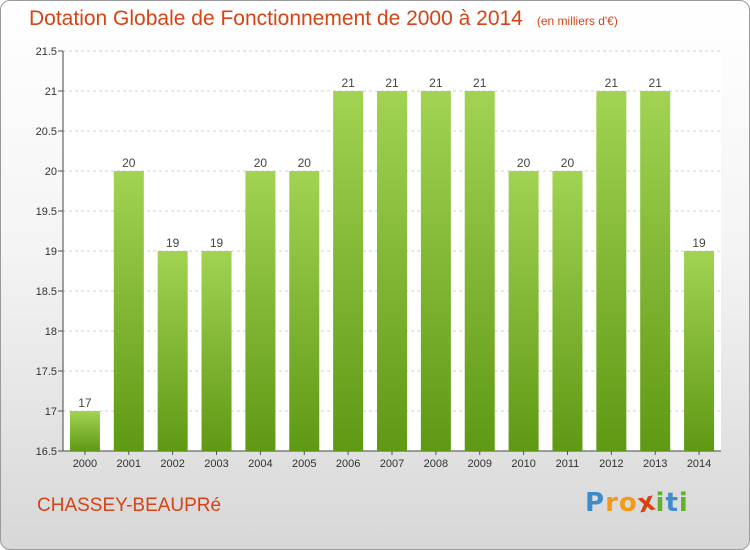 This screenshot has height=550, width=750. What do you see at coordinates (655, 464) in the screenshot?
I see `x-tick-label-2013: 2013` at bounding box center [655, 464].